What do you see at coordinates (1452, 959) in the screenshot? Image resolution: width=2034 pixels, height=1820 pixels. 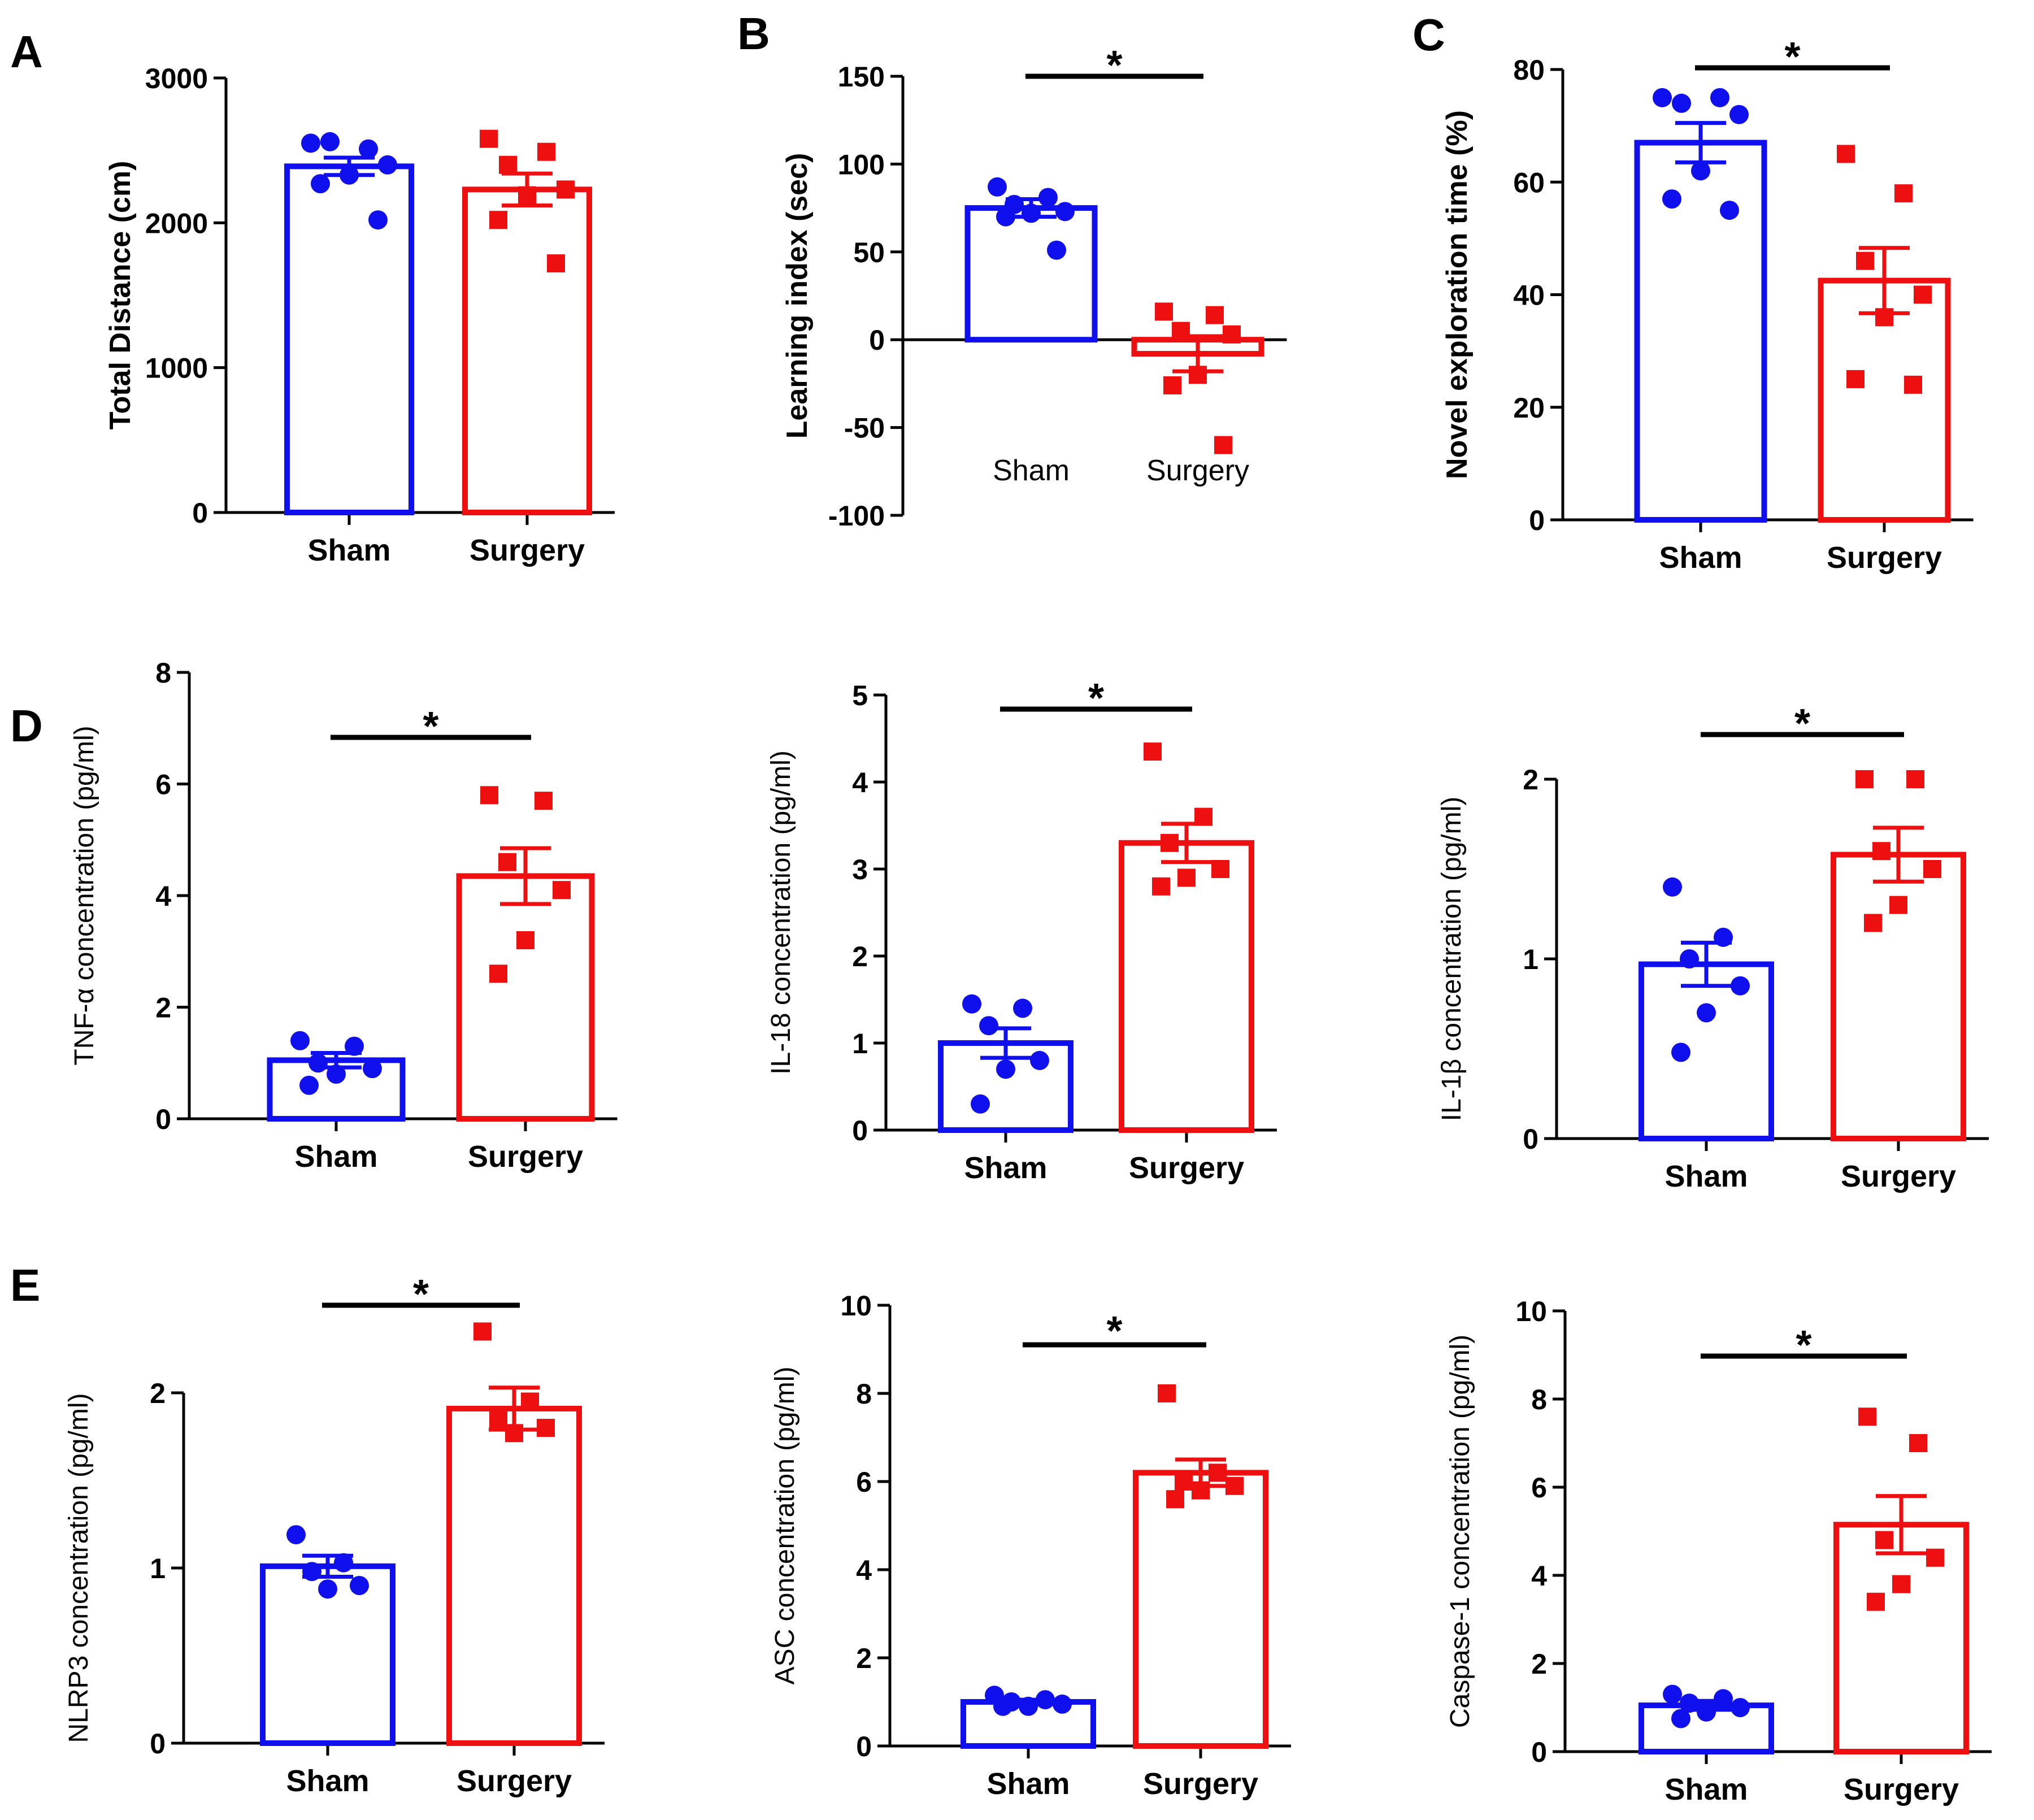 I see `y-axis-label: IL-1β concentration (pg/ml)` at bounding box center [1452, 959].